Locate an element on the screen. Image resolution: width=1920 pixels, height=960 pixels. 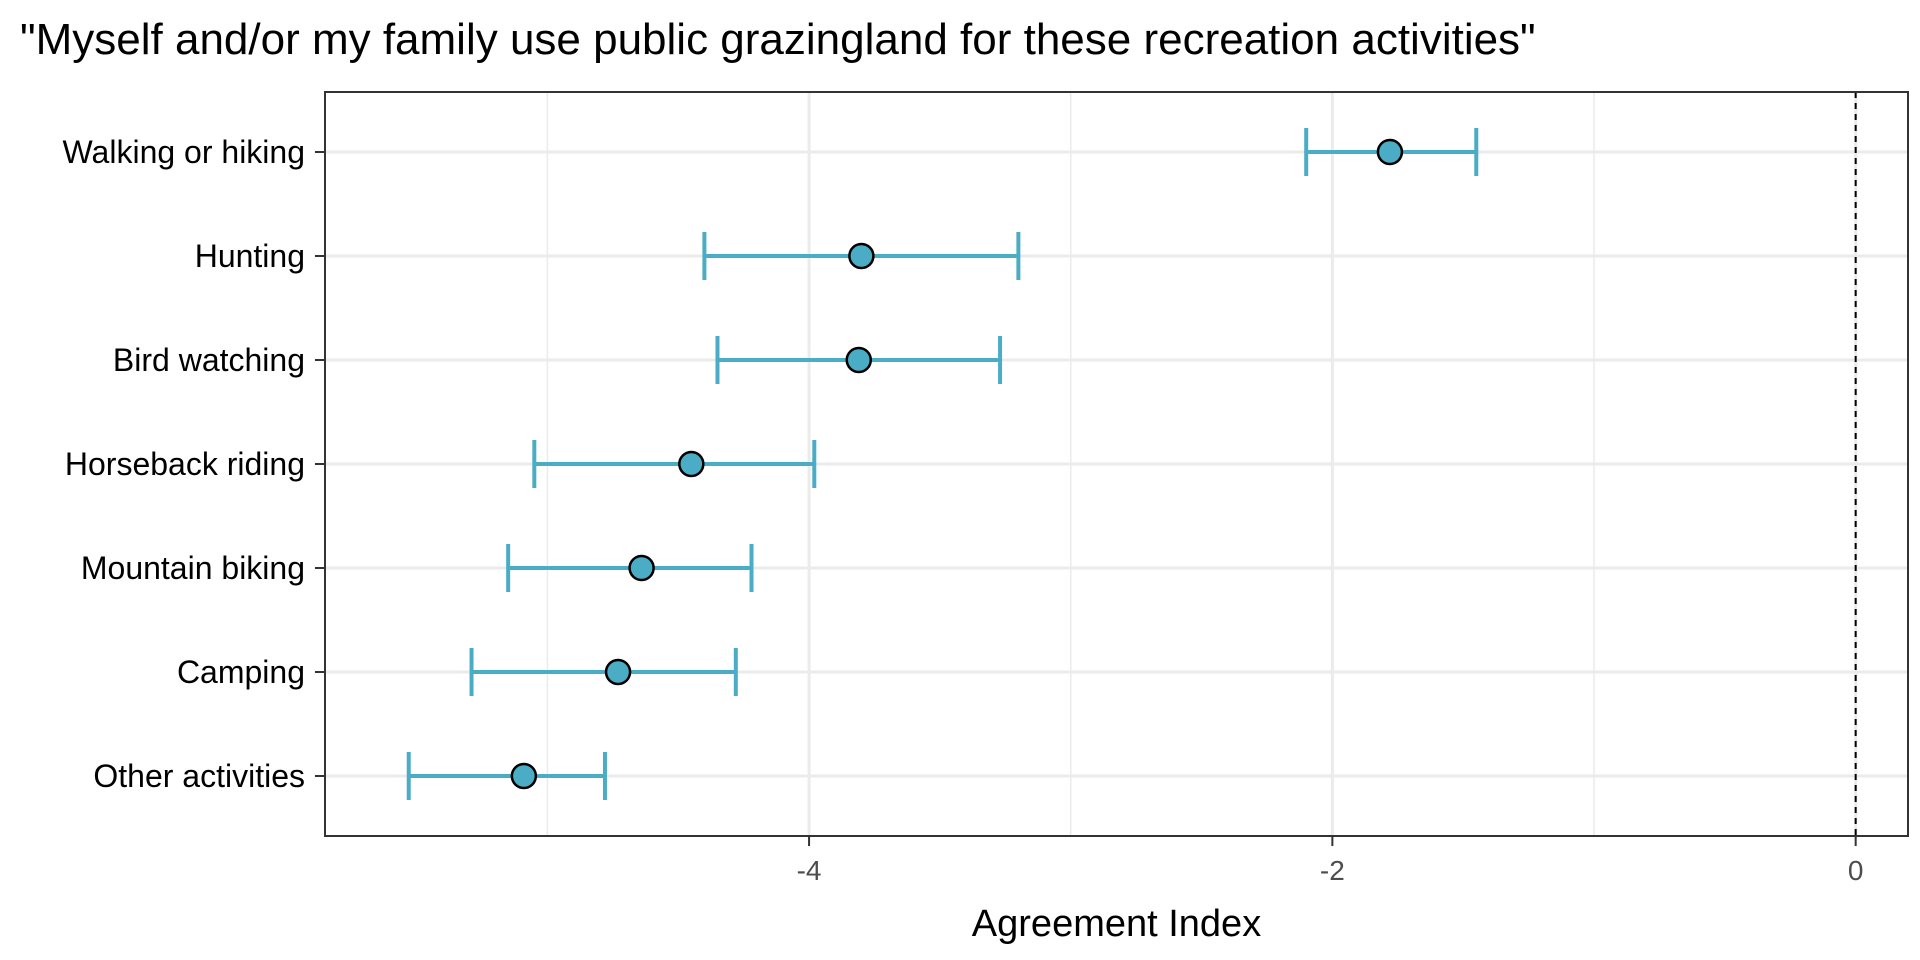
x-tick-label: -2 is located at coordinates (1332, 870).